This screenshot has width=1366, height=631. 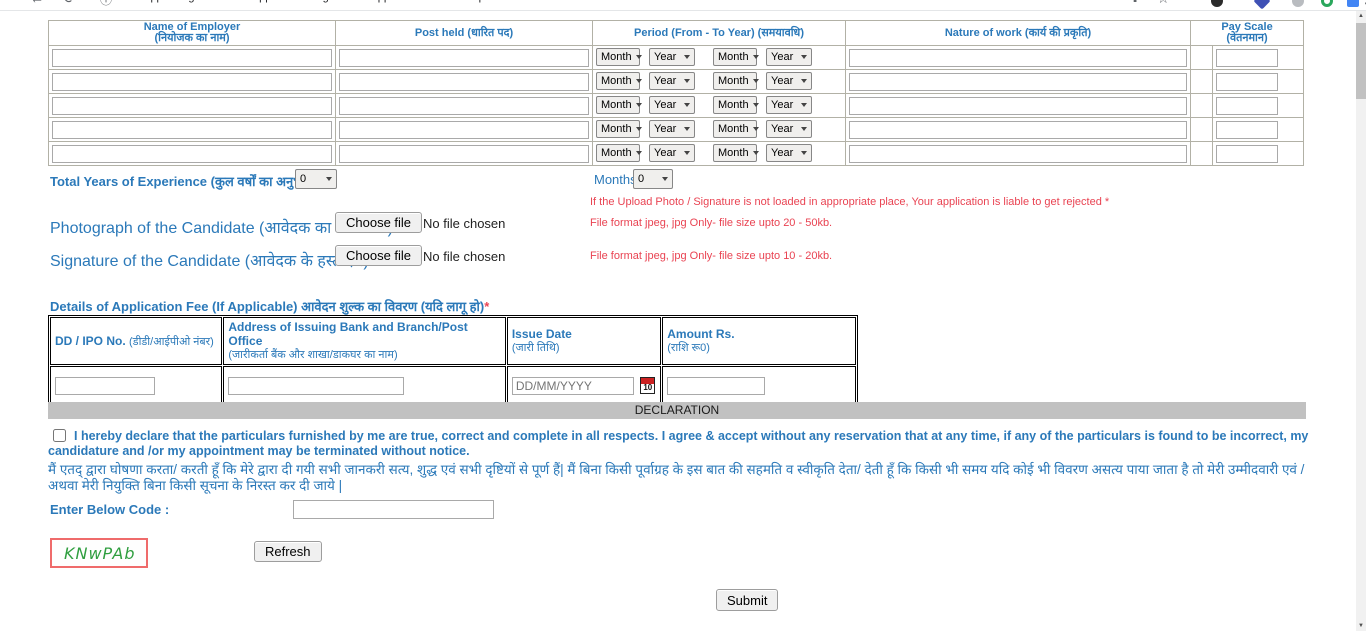 What do you see at coordinates (464, 33) in the screenshot?
I see `col-header-post: Post held (धारित पद)` at bounding box center [464, 33].